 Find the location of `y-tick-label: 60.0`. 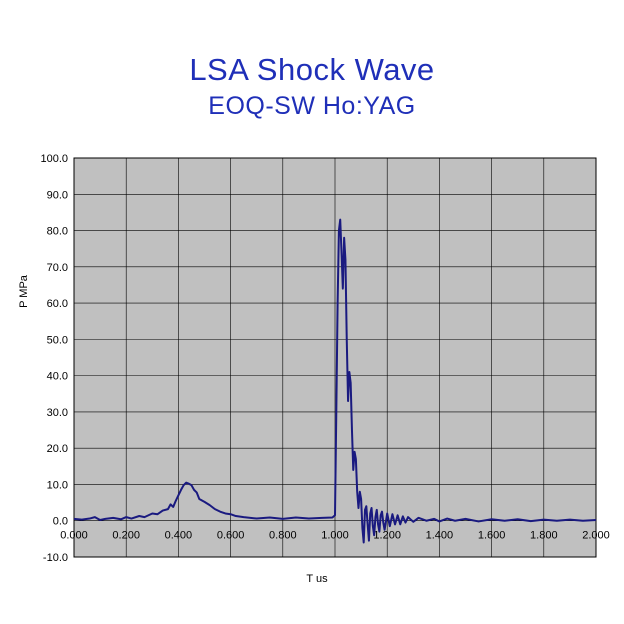

y-tick-label: 60.0 is located at coordinates (57, 304).